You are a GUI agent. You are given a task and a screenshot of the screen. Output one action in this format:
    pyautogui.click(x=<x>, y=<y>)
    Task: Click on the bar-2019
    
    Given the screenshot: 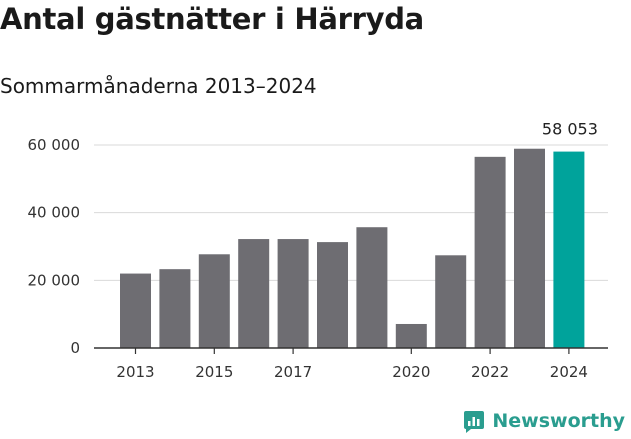 What is the action you would take?
    pyautogui.click(x=372, y=287)
    